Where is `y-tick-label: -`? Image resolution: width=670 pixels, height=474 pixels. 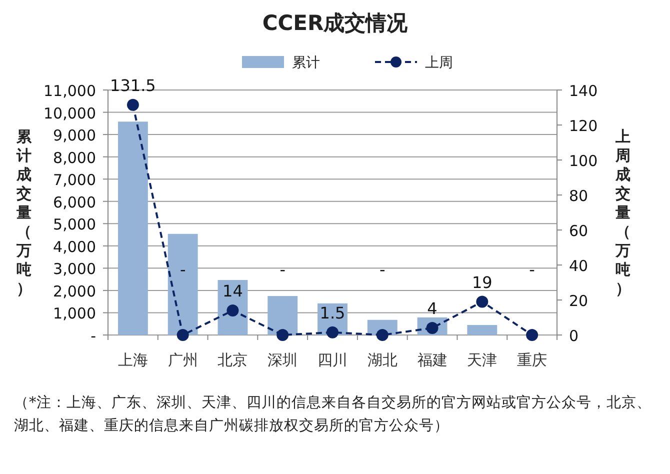
y-tick-label: - is located at coordinates (93, 336).